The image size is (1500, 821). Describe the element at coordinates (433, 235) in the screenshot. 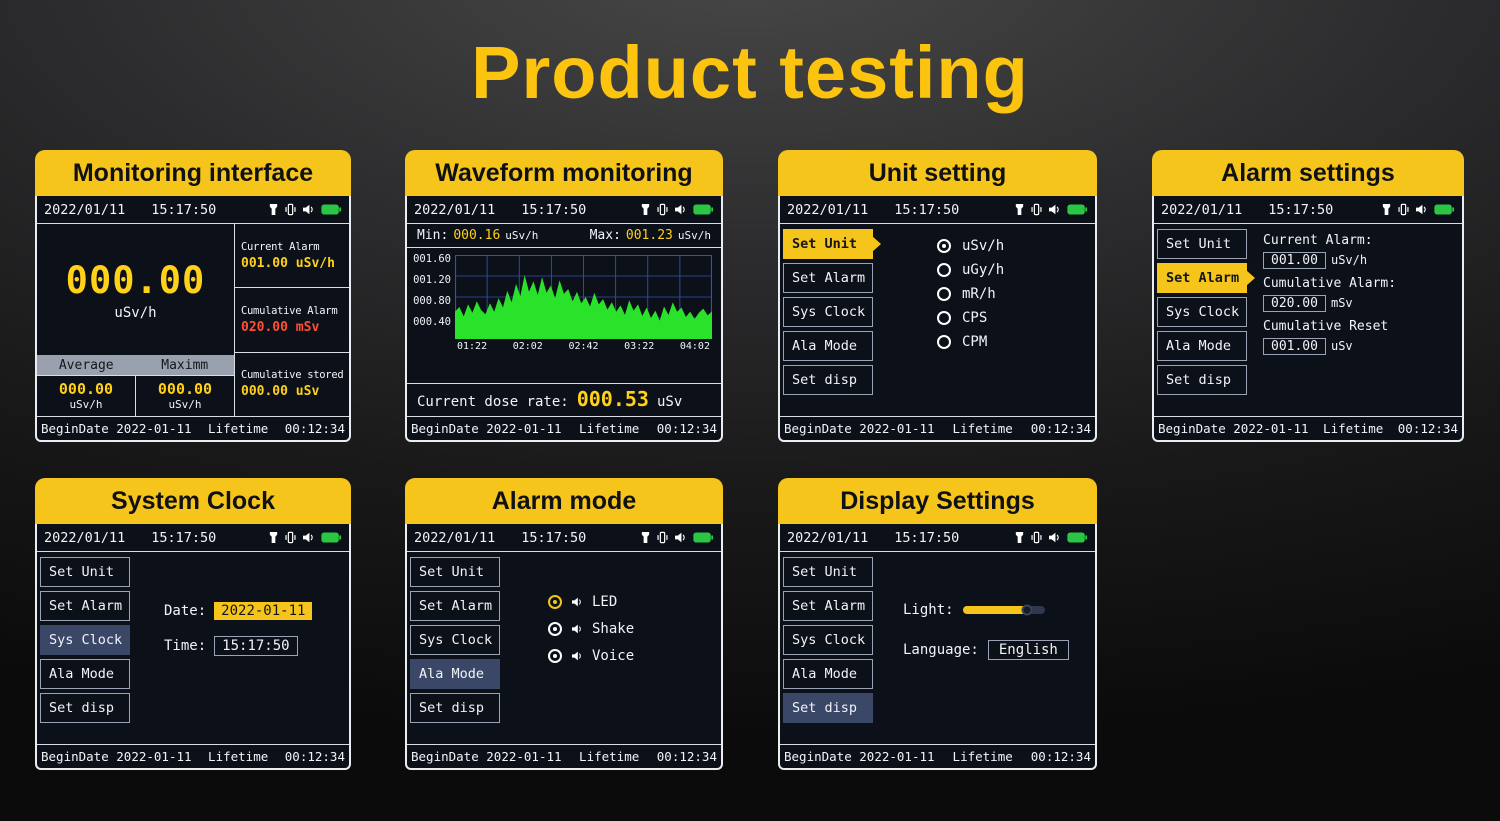

I see `min-label: Min:` at that location.